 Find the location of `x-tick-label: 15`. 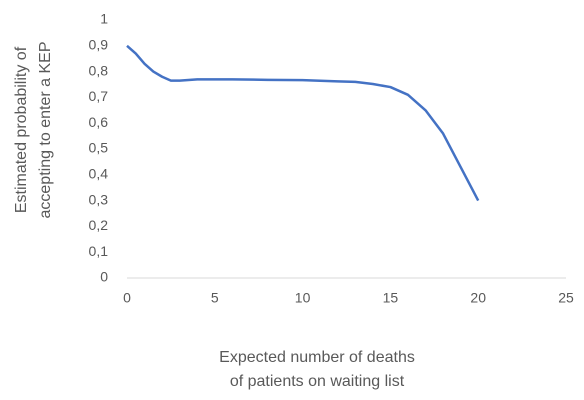

x-tick-label: 15 is located at coordinates (391, 298).